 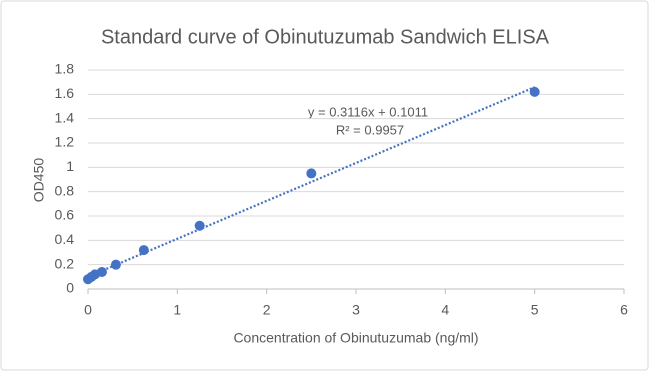 What do you see at coordinates (88, 310) in the screenshot?
I see `x-tick-label: 0` at bounding box center [88, 310].